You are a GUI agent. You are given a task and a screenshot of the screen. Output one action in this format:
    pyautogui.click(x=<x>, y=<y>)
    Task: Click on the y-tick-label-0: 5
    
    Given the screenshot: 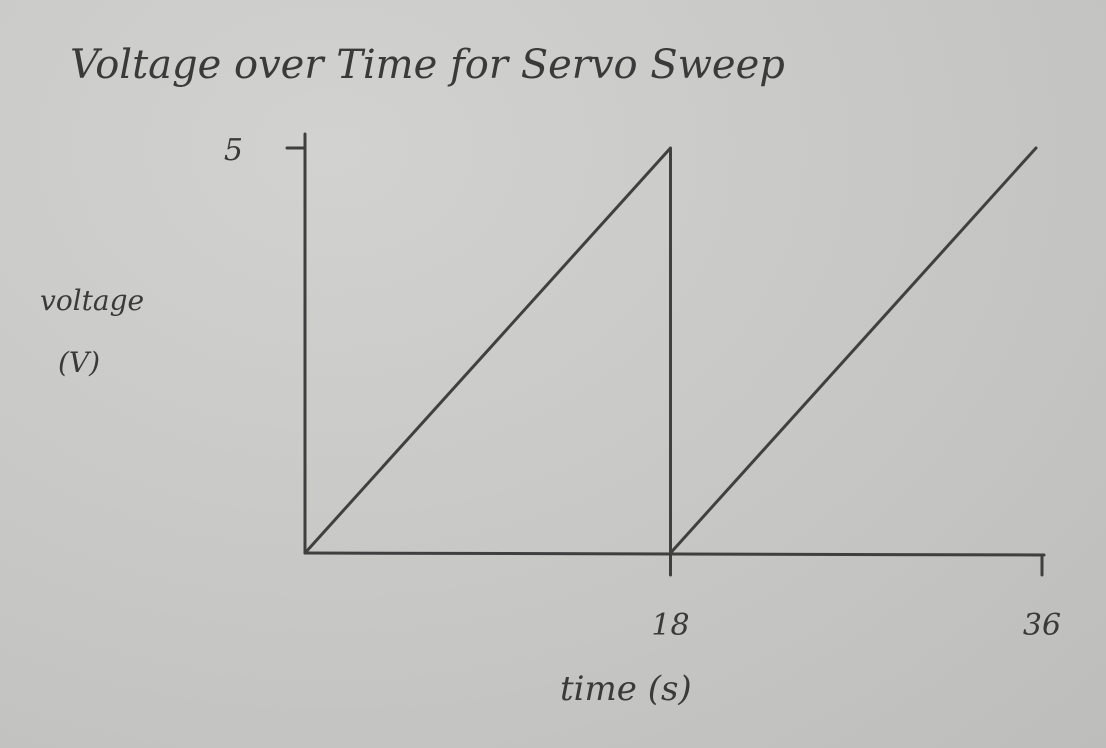 What is the action you would take?
    pyautogui.click(x=233, y=150)
    